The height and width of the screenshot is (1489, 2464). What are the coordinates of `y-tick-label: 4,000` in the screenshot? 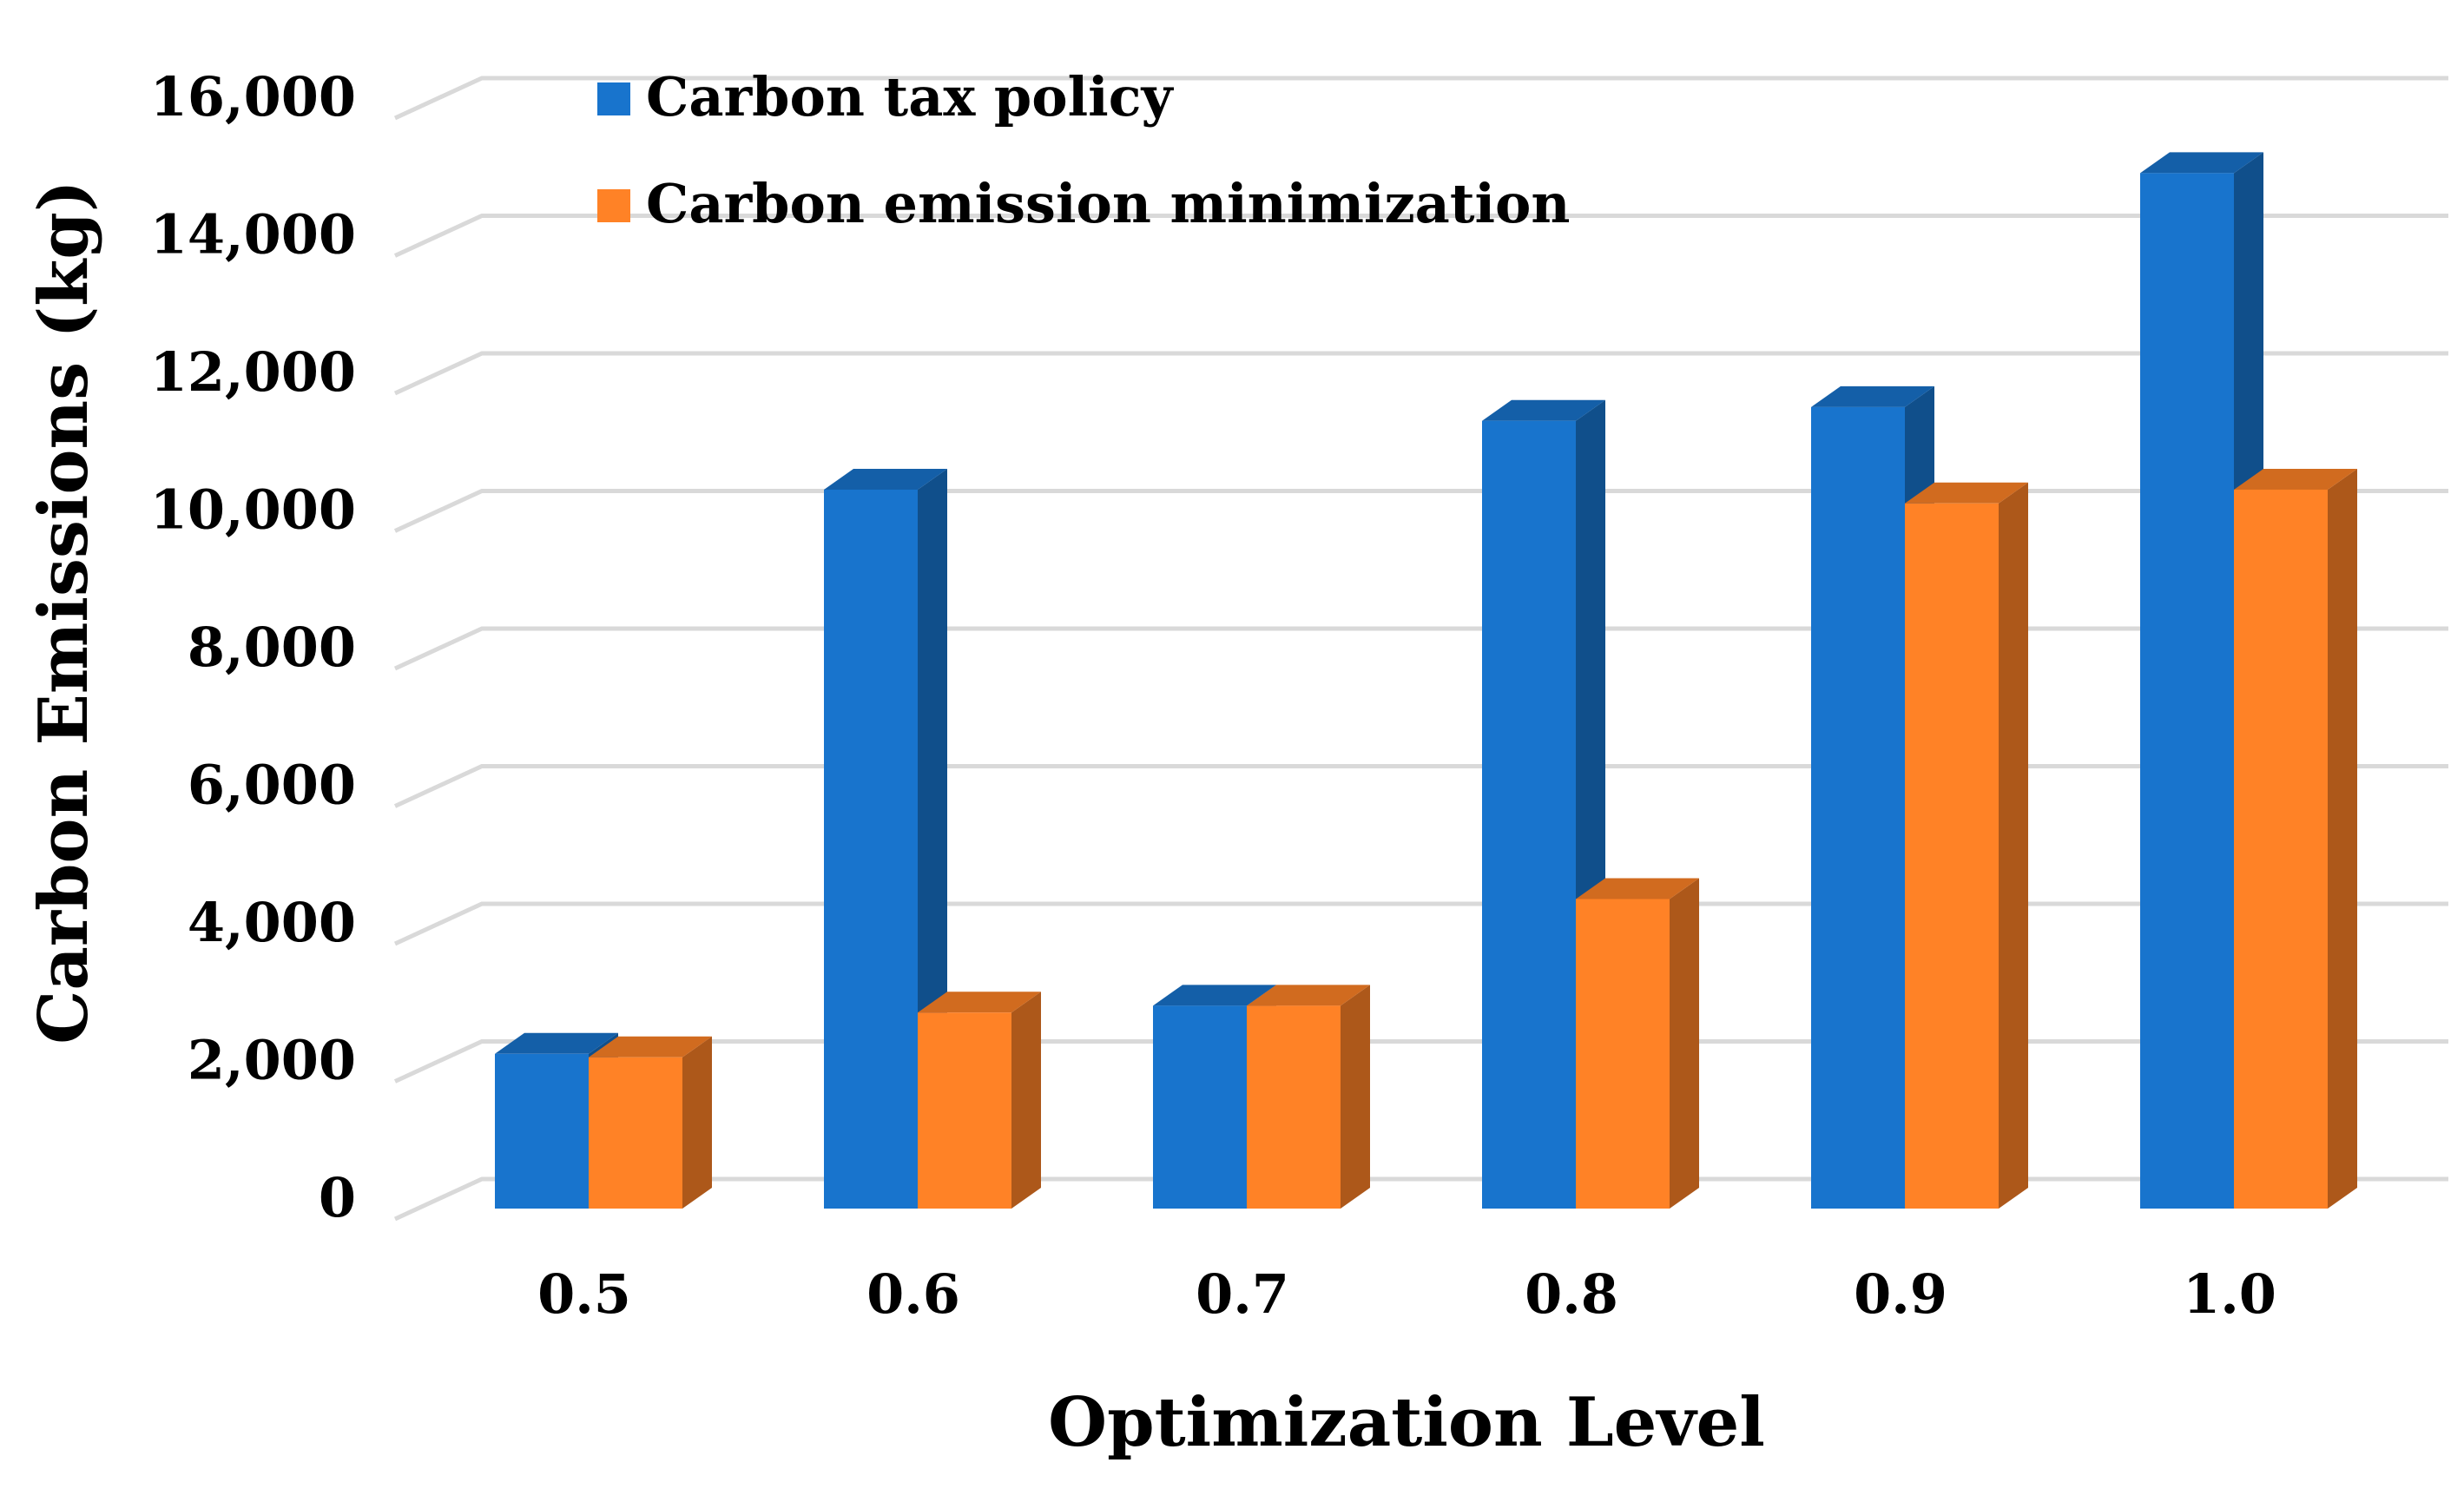 It's located at (272, 922).